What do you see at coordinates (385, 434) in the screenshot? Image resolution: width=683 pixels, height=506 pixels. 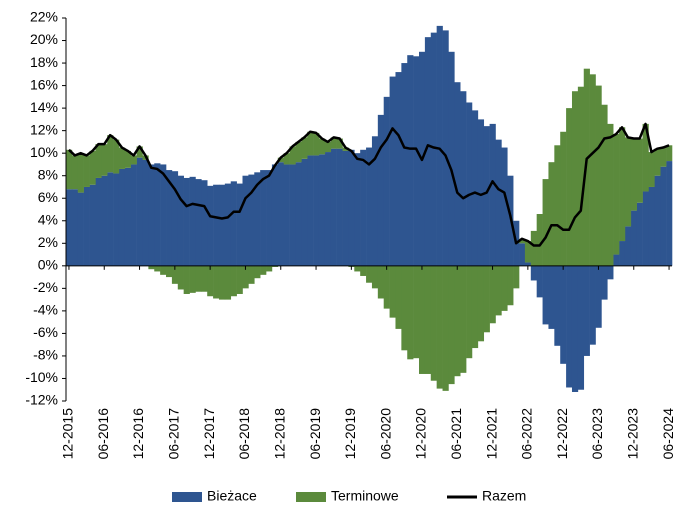 I see `x-tick-label: 06-2020` at bounding box center [385, 434].